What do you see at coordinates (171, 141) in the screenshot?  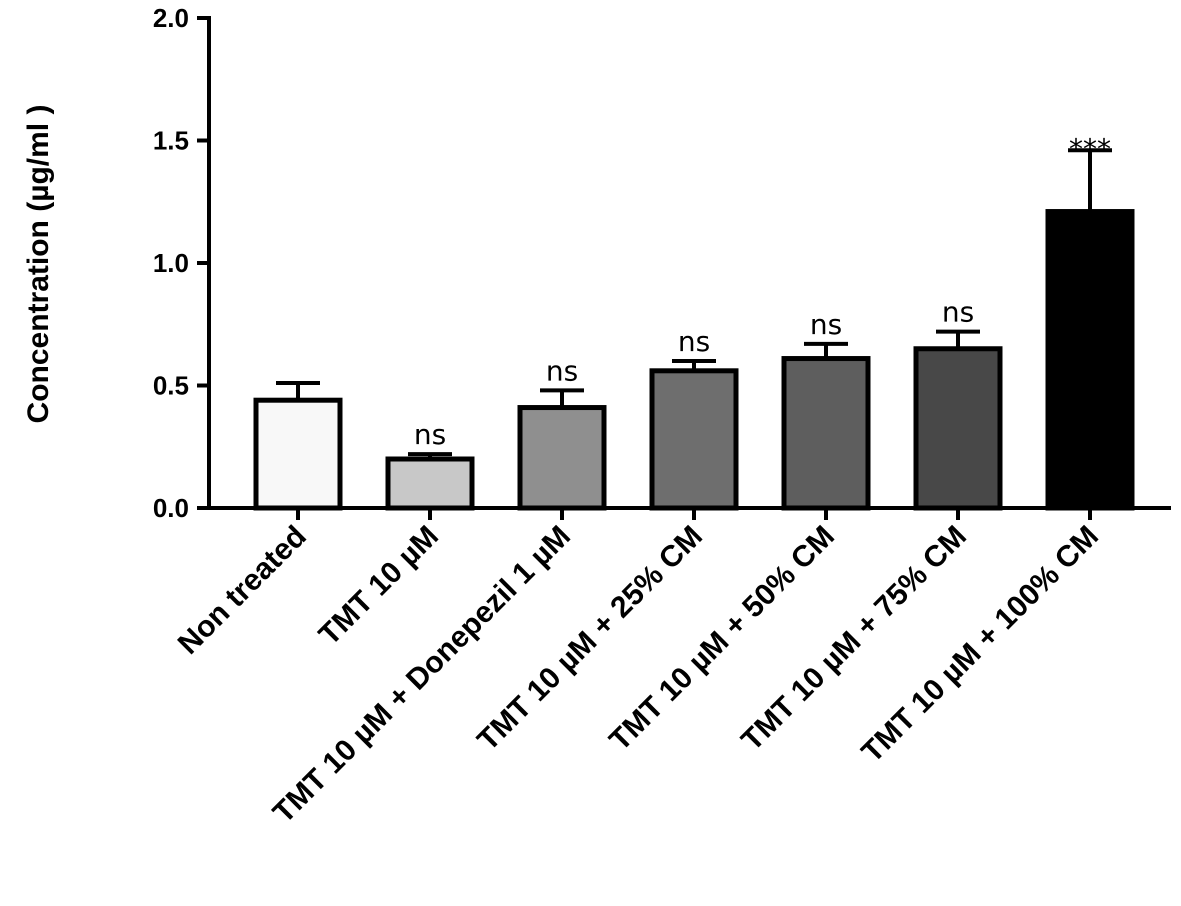 I see `y-tick-label: 1.5` at bounding box center [171, 141].